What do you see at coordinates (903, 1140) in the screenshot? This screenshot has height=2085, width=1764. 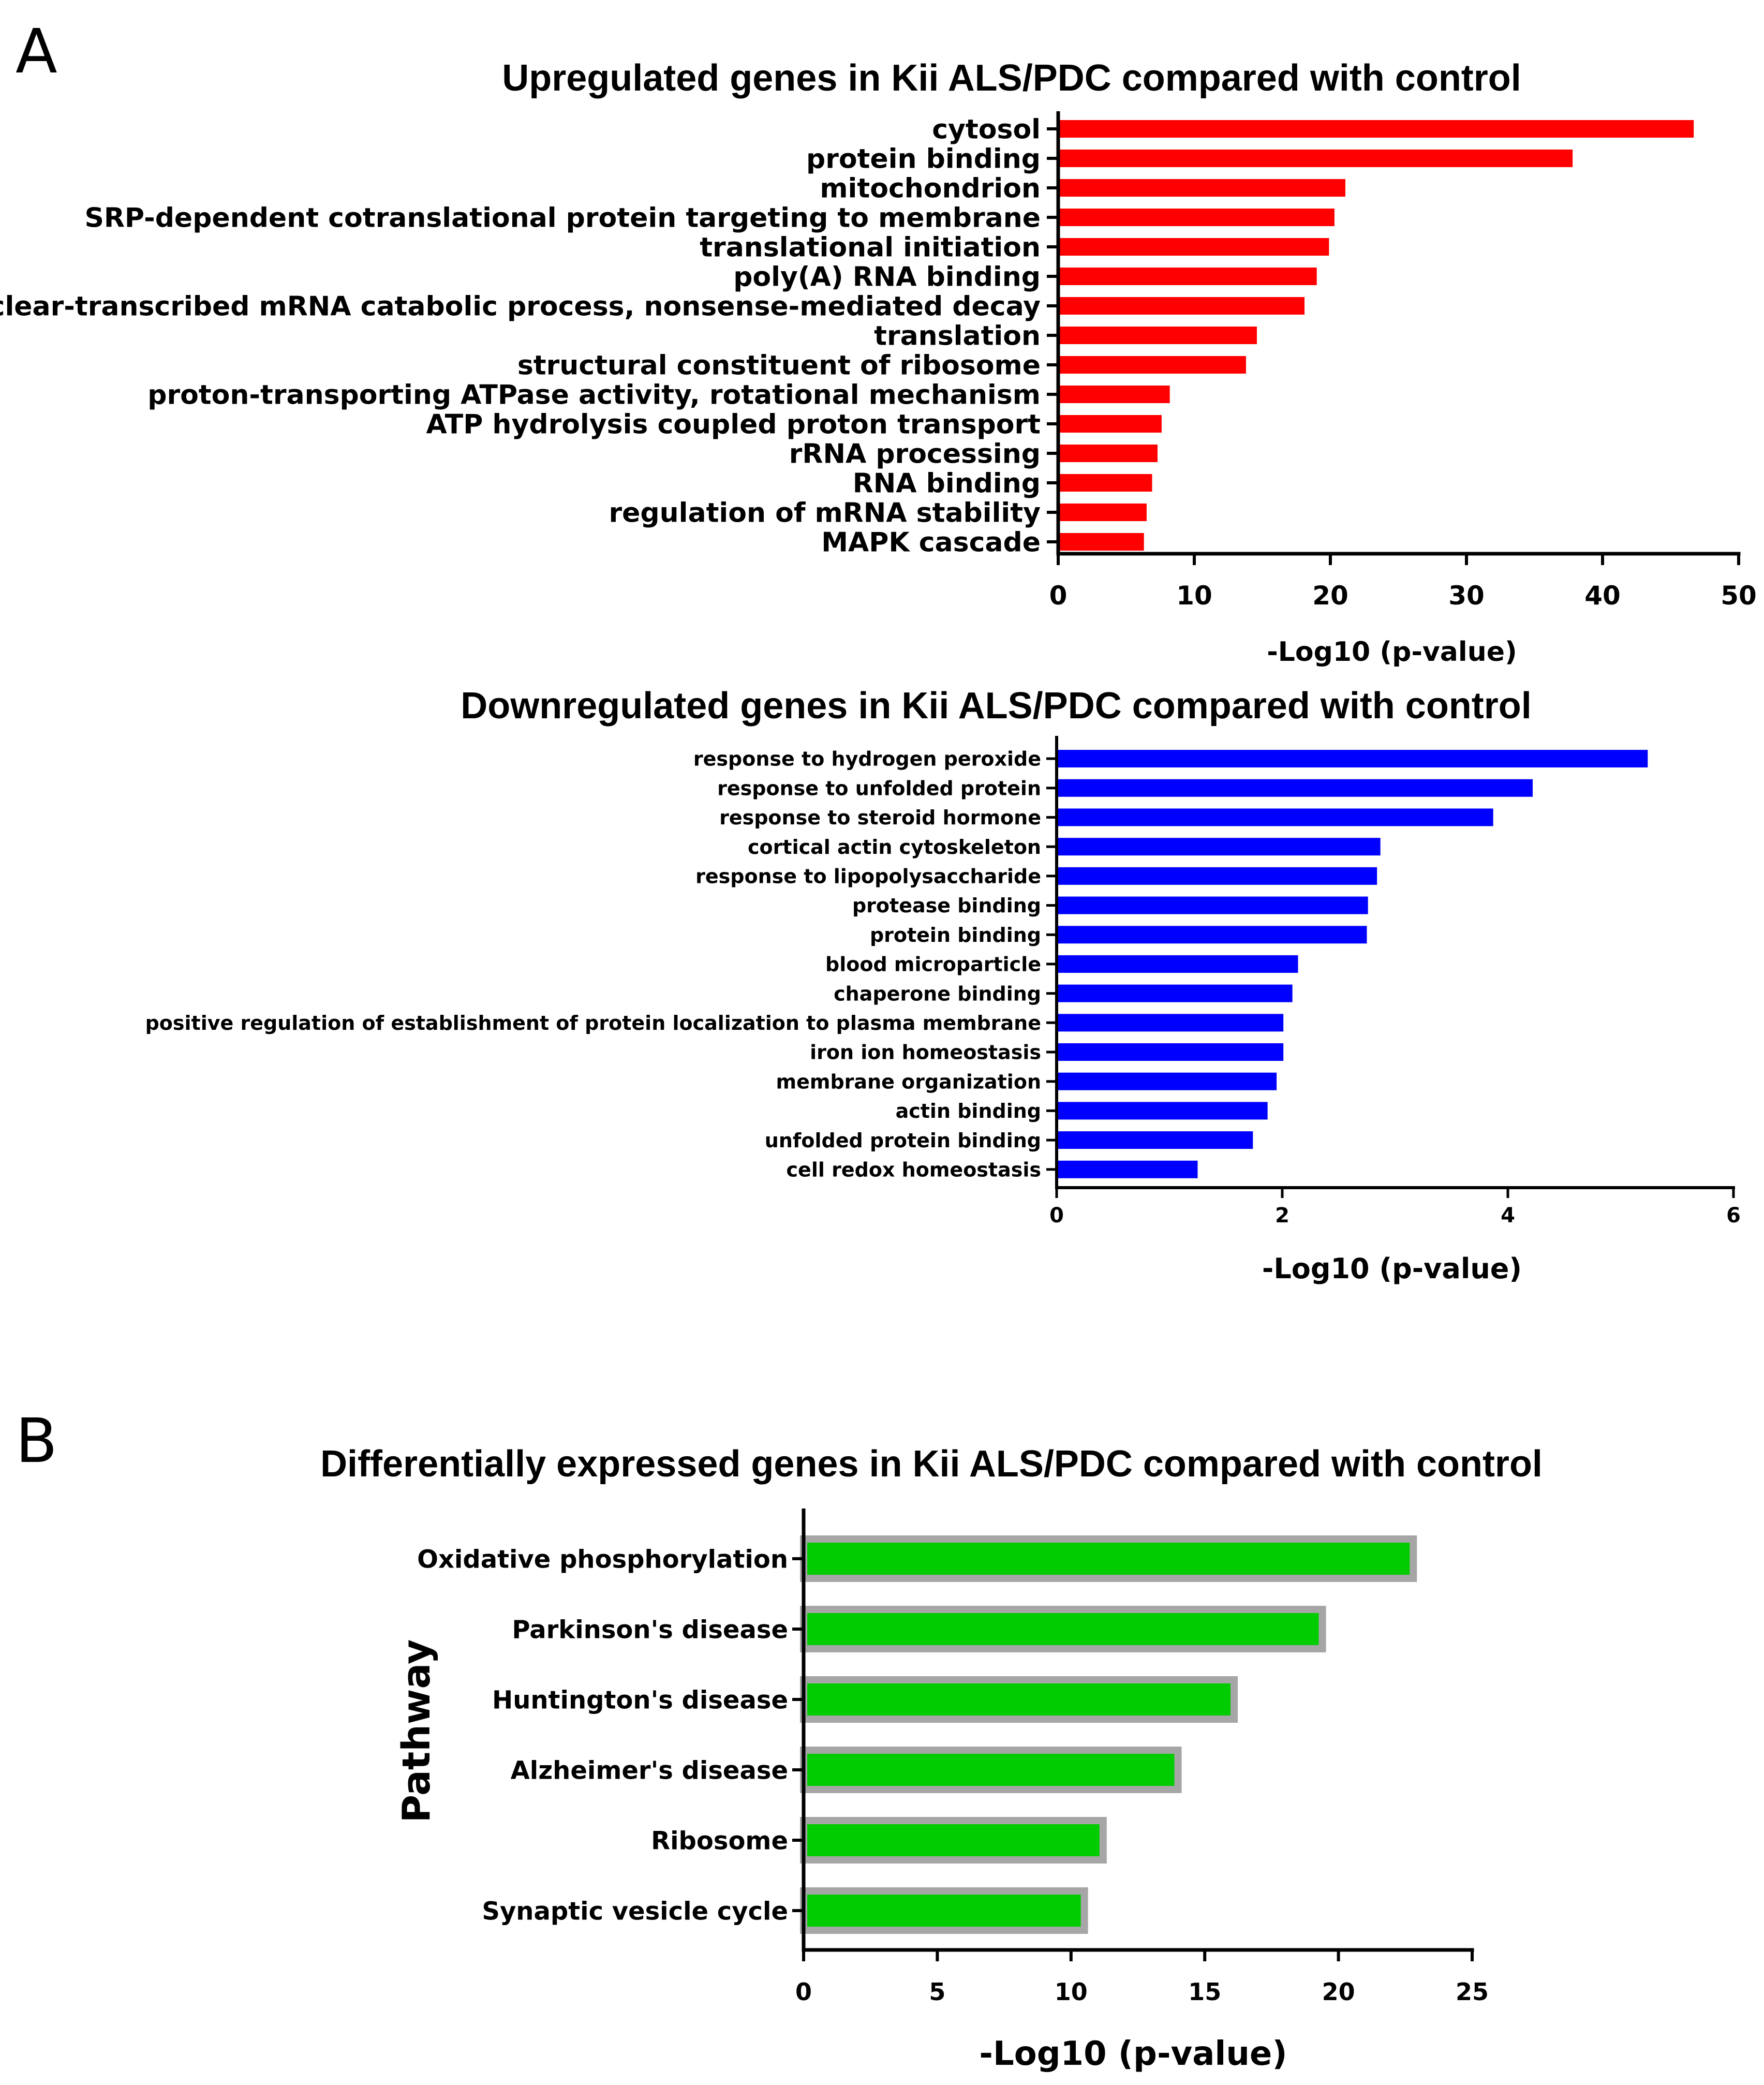 I see `category-label: unfolded protein binding` at bounding box center [903, 1140].